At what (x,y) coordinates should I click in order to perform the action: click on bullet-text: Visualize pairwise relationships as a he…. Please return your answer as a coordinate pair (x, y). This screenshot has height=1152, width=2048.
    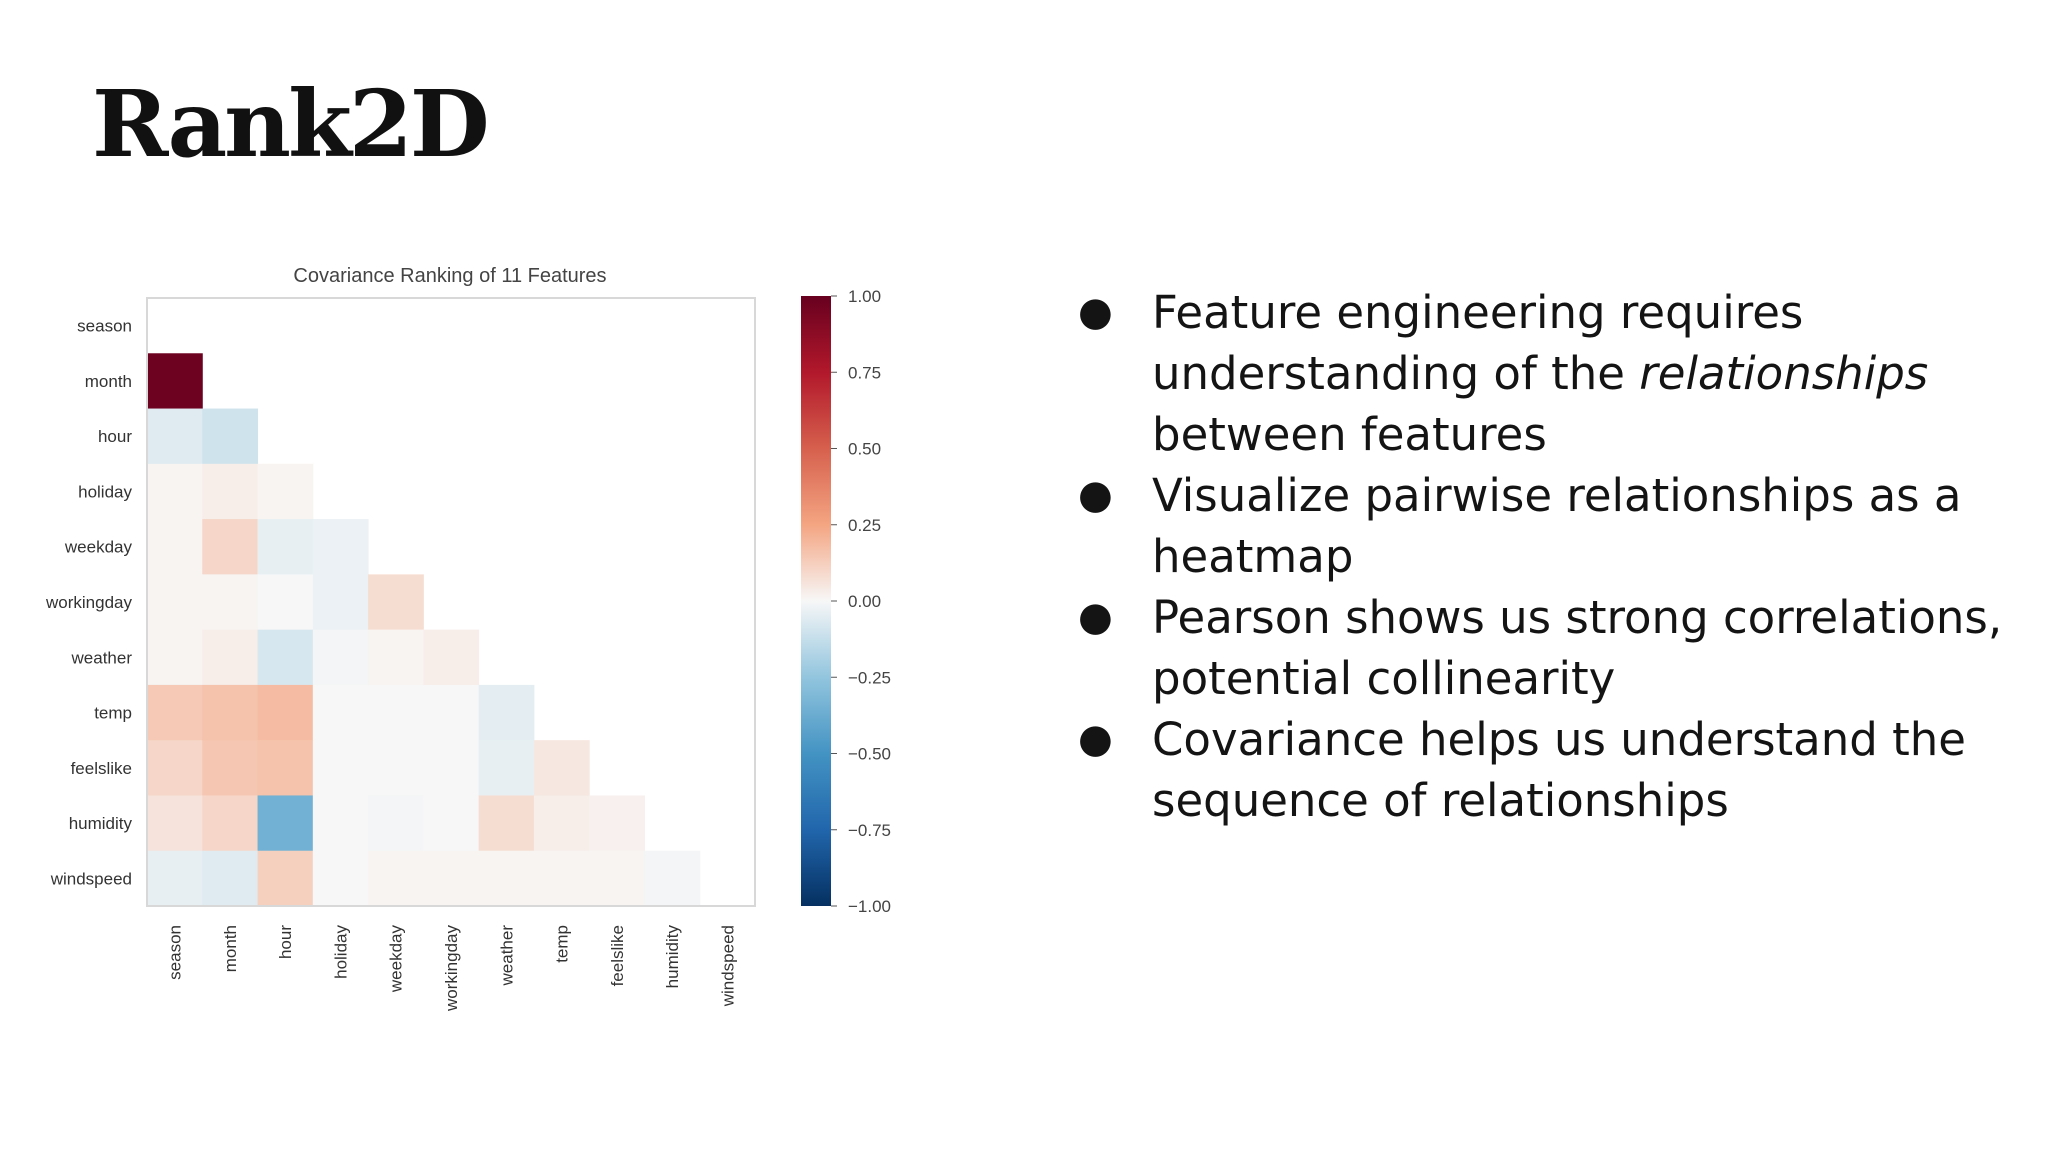
    Looking at the image, I should click on (1557, 526).